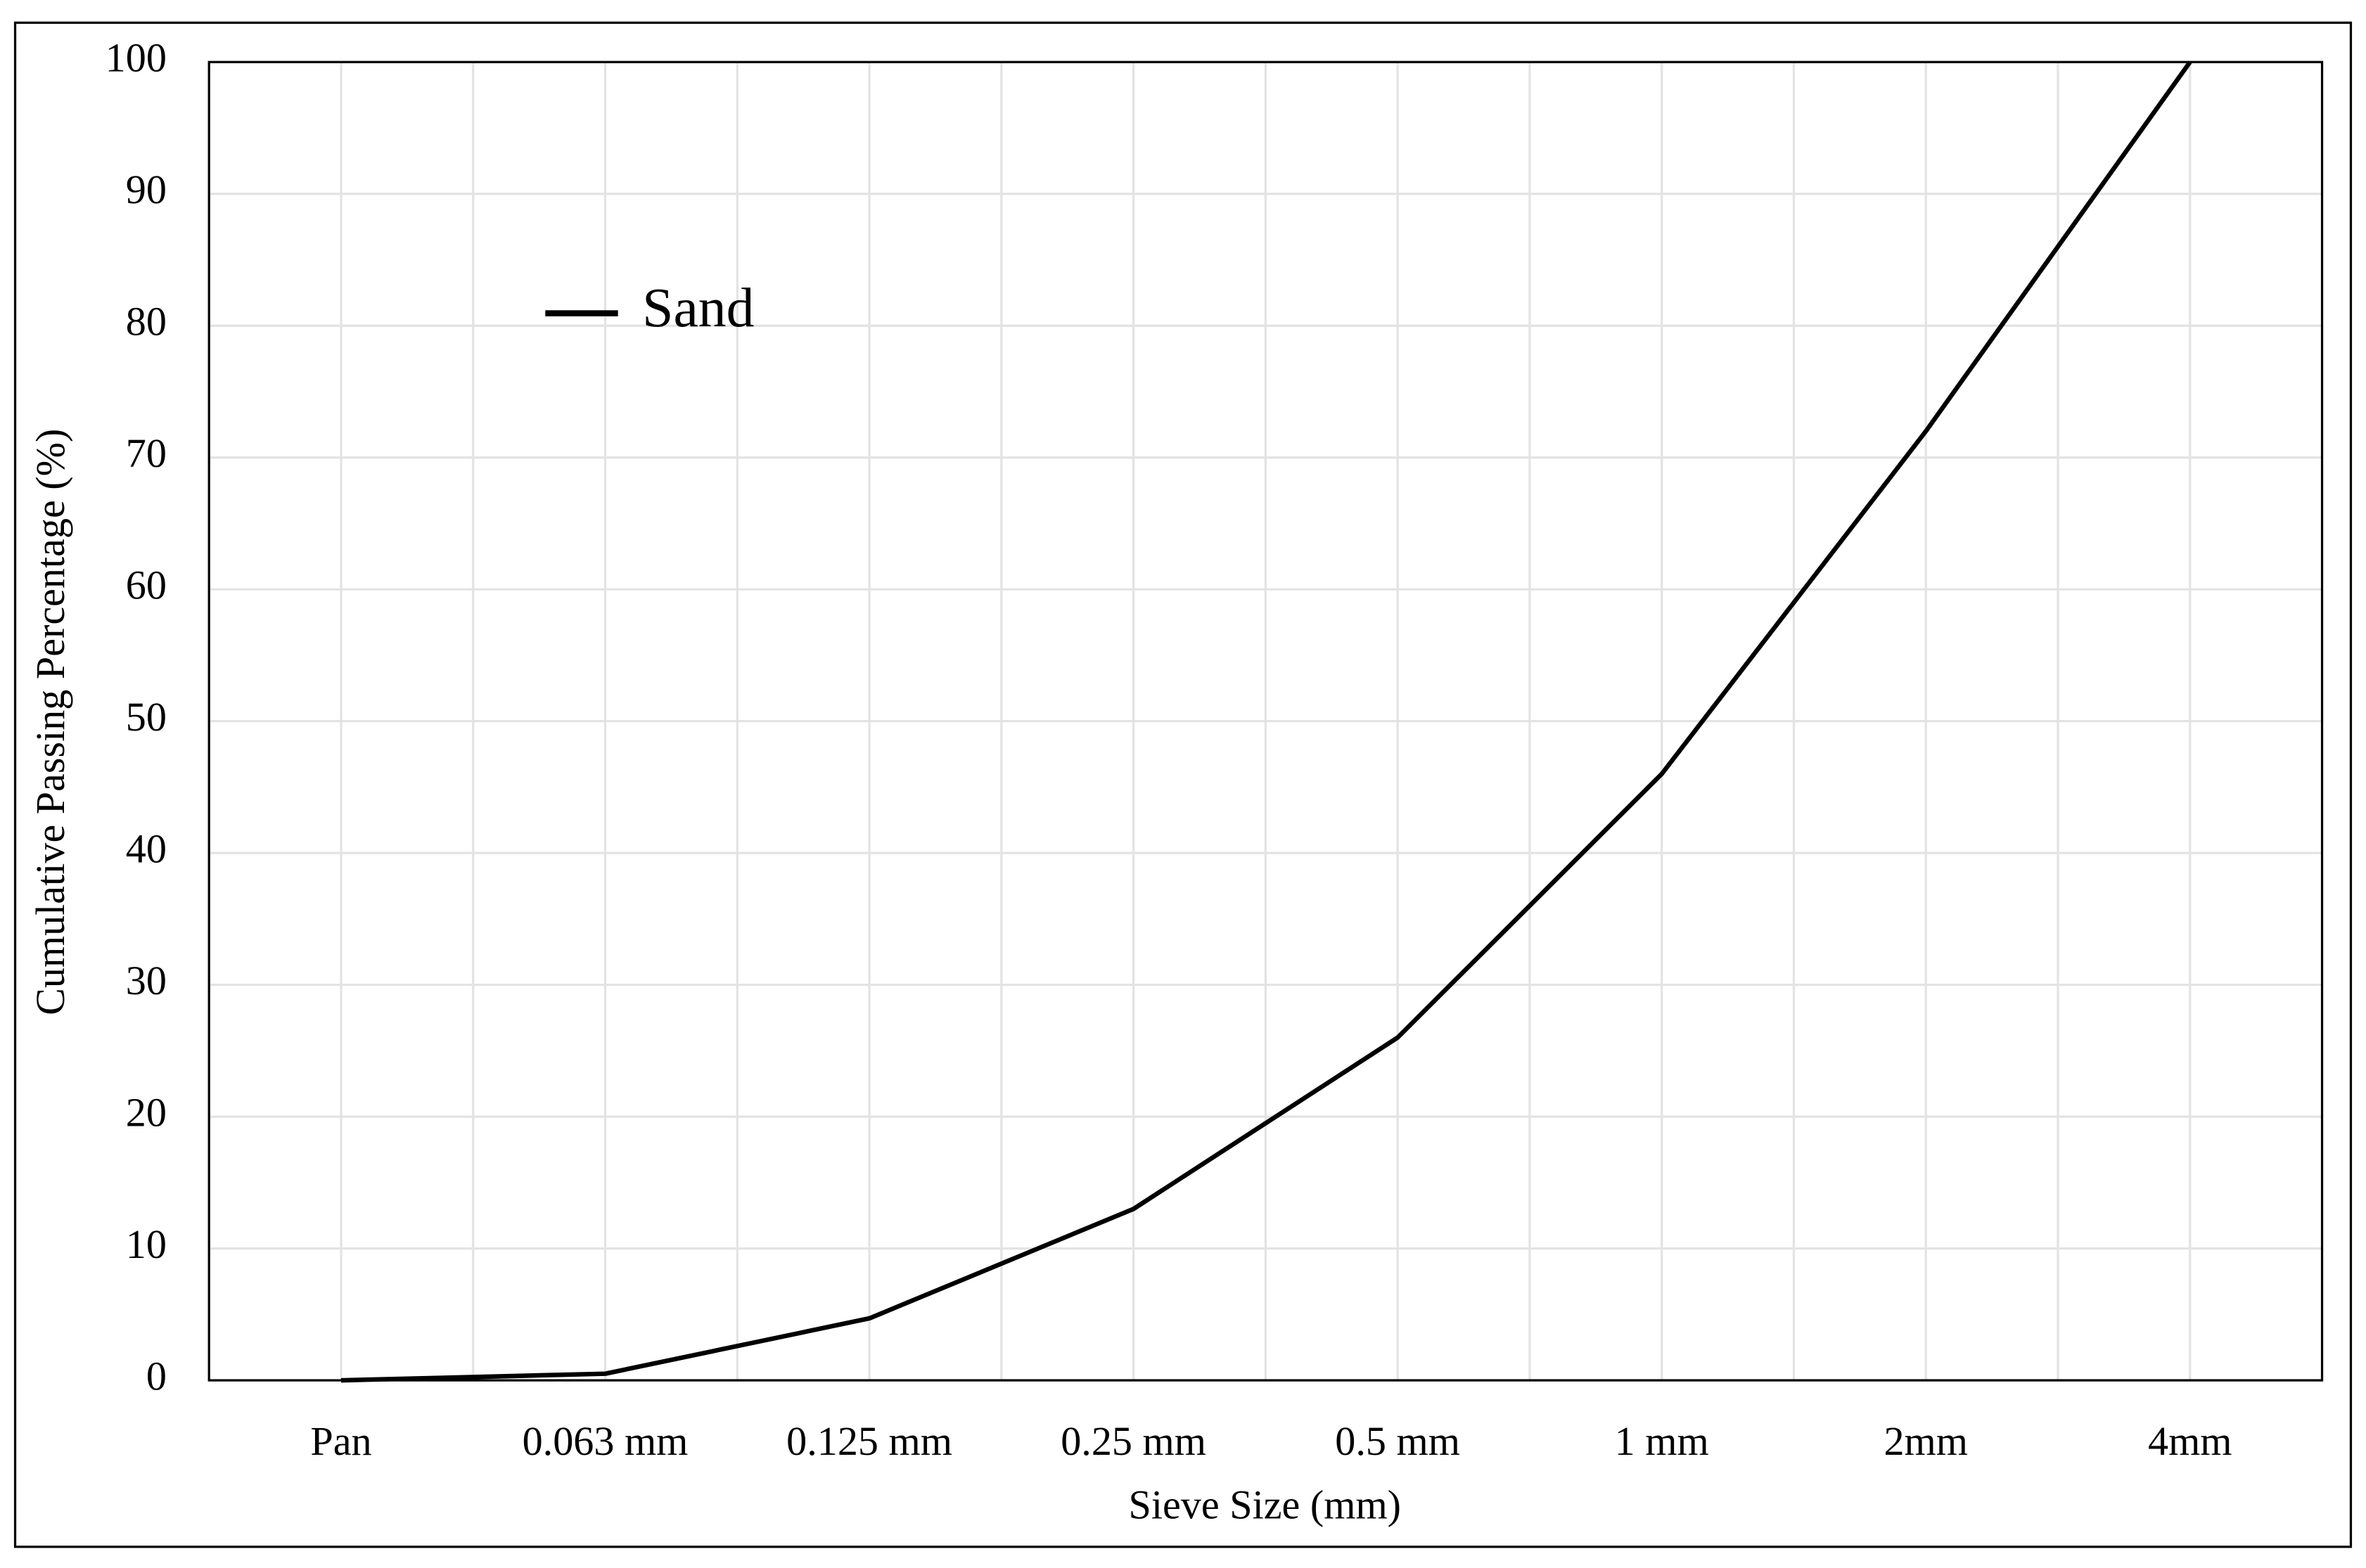 The height and width of the screenshot is (1568, 2366). What do you see at coordinates (2190, 1441) in the screenshot?
I see `x-tick-label: 4mm` at bounding box center [2190, 1441].